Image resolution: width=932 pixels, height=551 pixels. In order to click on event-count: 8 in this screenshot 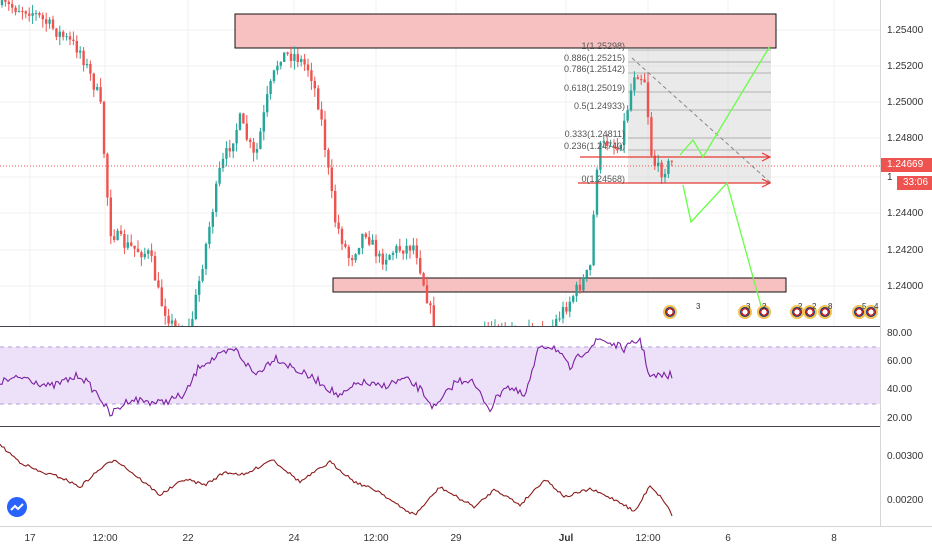, I will do `click(830, 306)`.